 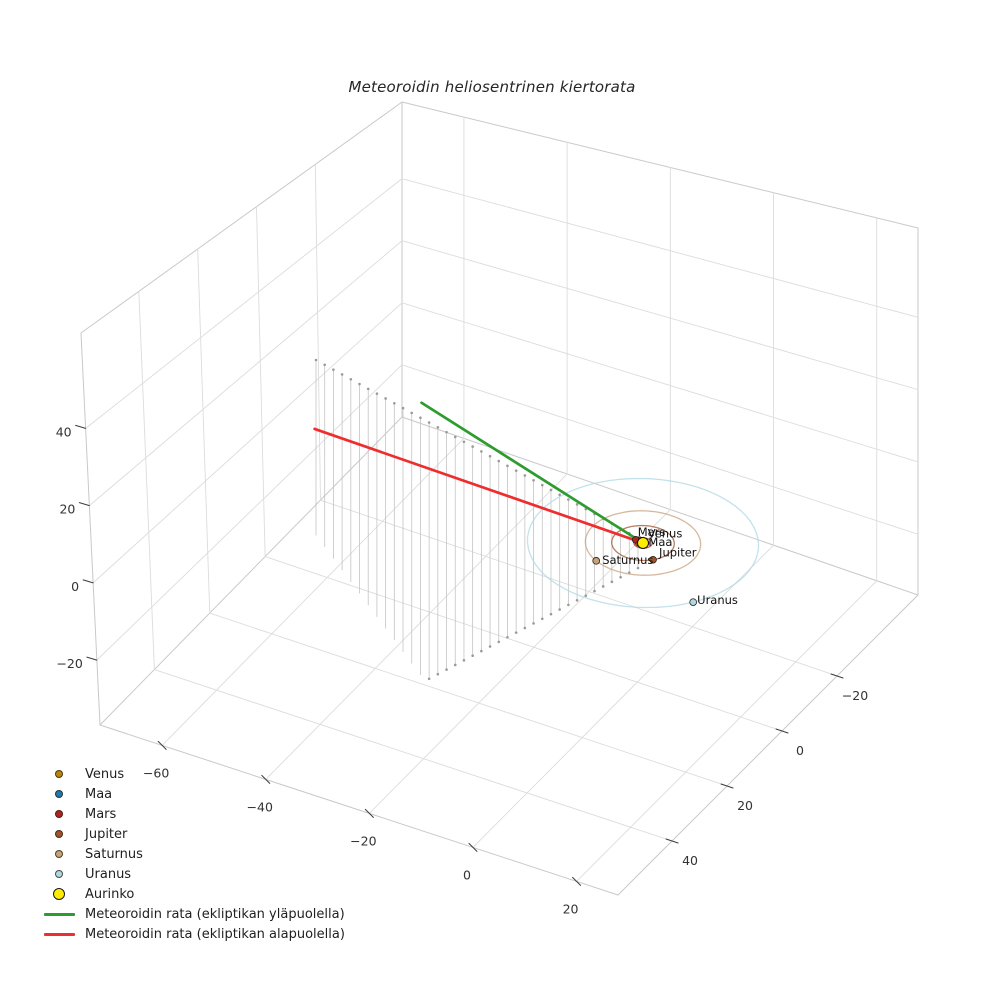 What do you see at coordinates (660, 542) in the screenshot?
I see `planet-label-maa: Maa` at bounding box center [660, 542].